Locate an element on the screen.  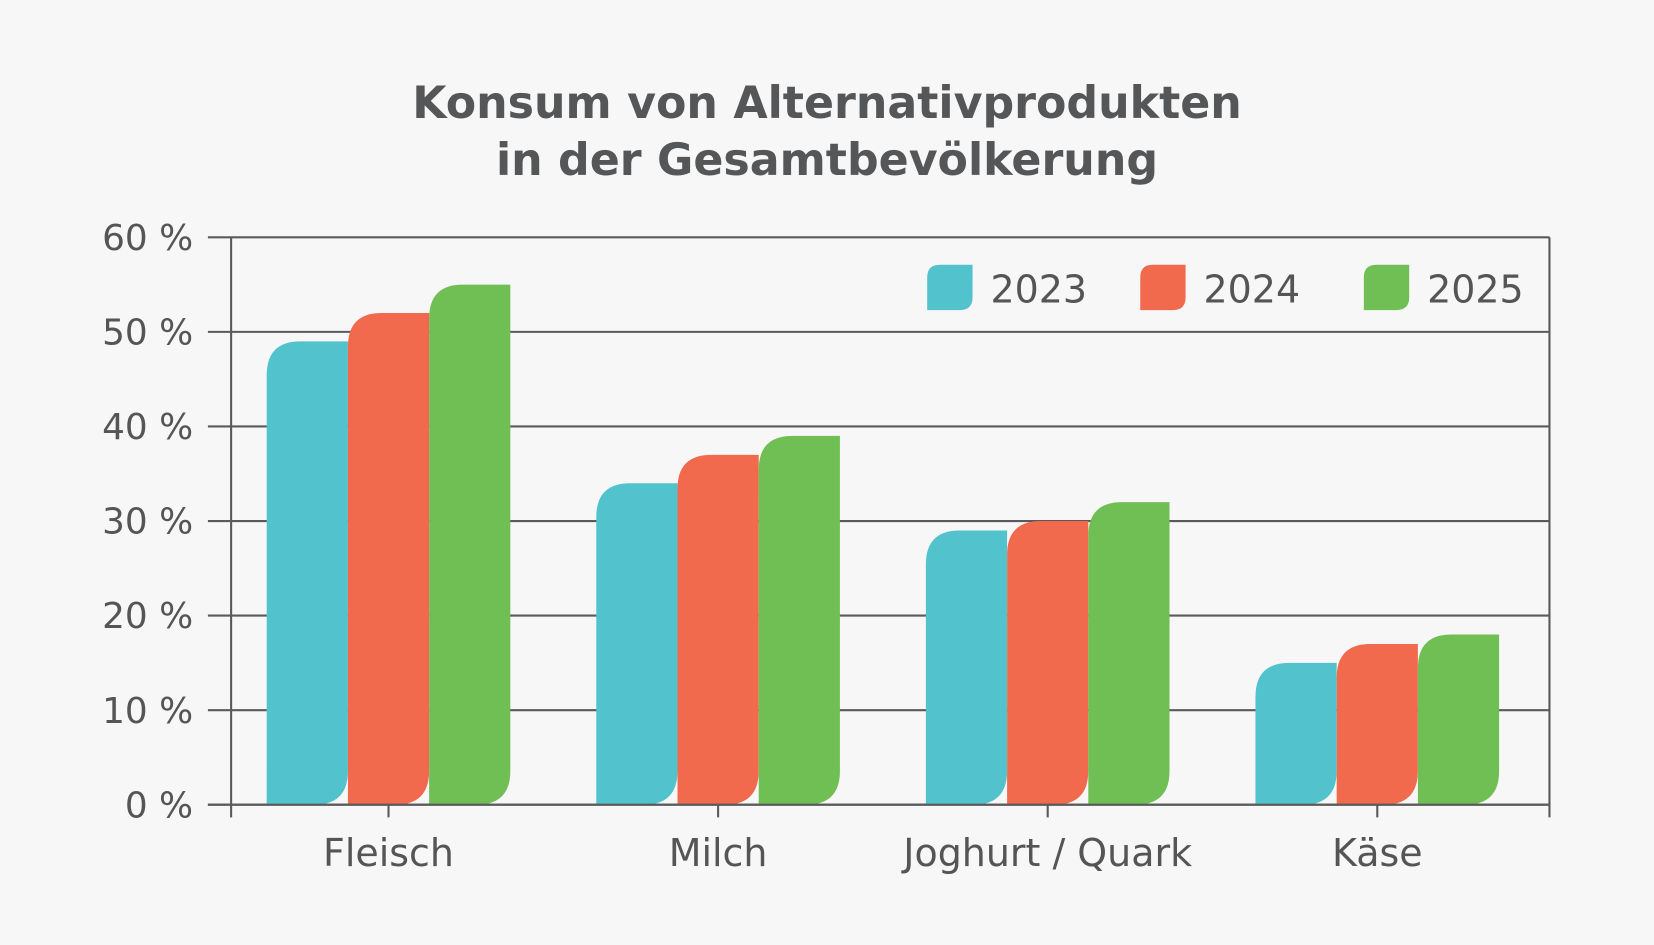
legend: 2023 2024 2025 is located at coordinates (1225, 288).